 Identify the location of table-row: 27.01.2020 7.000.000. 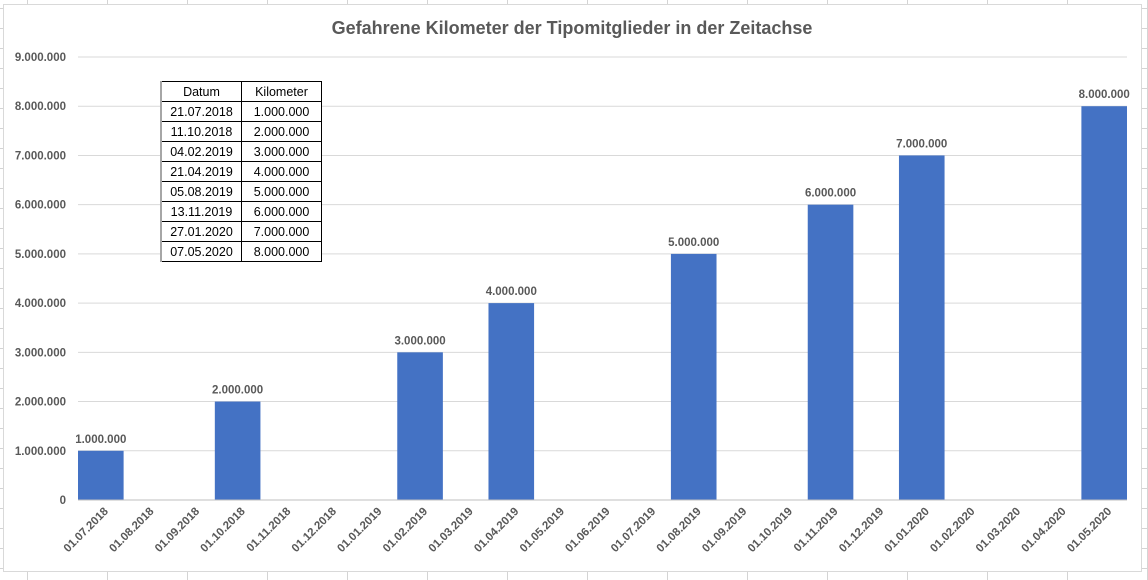
(241, 231).